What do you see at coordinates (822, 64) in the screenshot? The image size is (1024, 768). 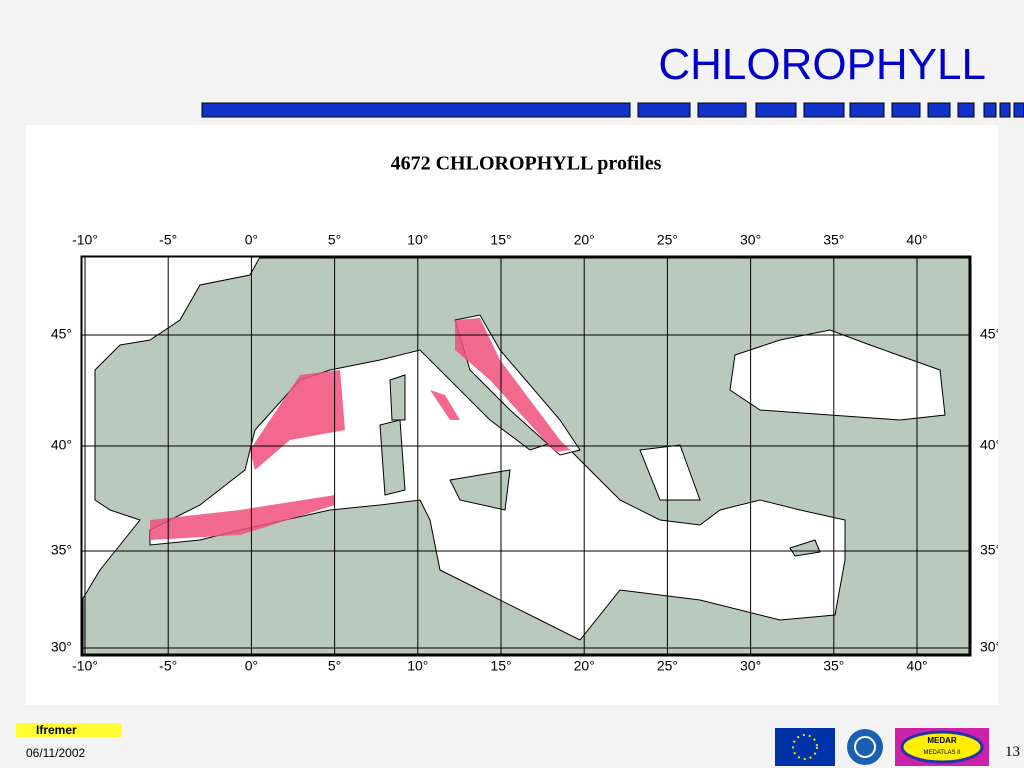 I see `slide-title: CHLOROPHYLL` at bounding box center [822, 64].